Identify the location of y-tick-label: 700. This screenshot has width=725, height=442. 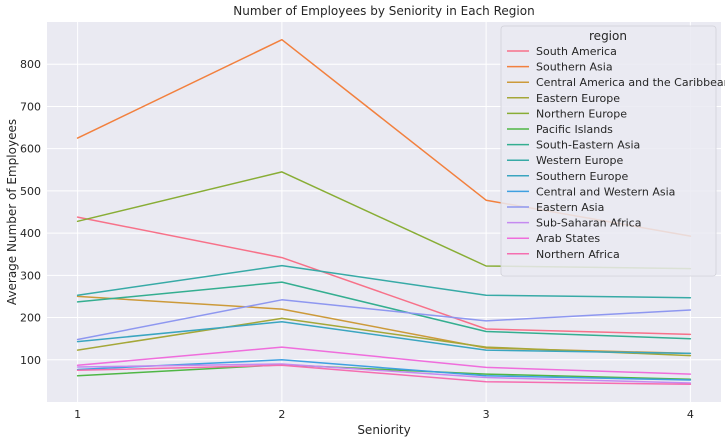
(30, 106).